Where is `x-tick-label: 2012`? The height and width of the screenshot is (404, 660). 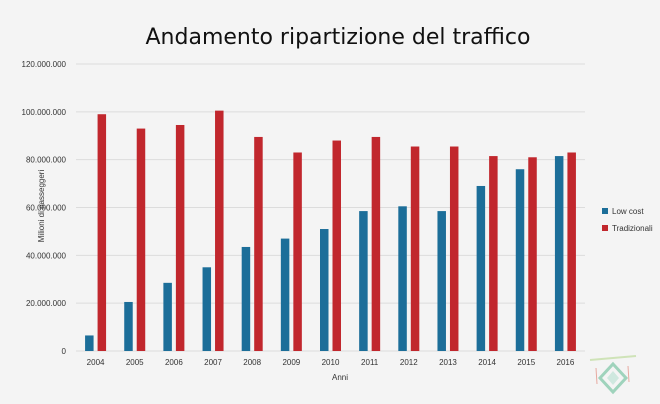 x-tick-label: 2012 is located at coordinates (409, 362).